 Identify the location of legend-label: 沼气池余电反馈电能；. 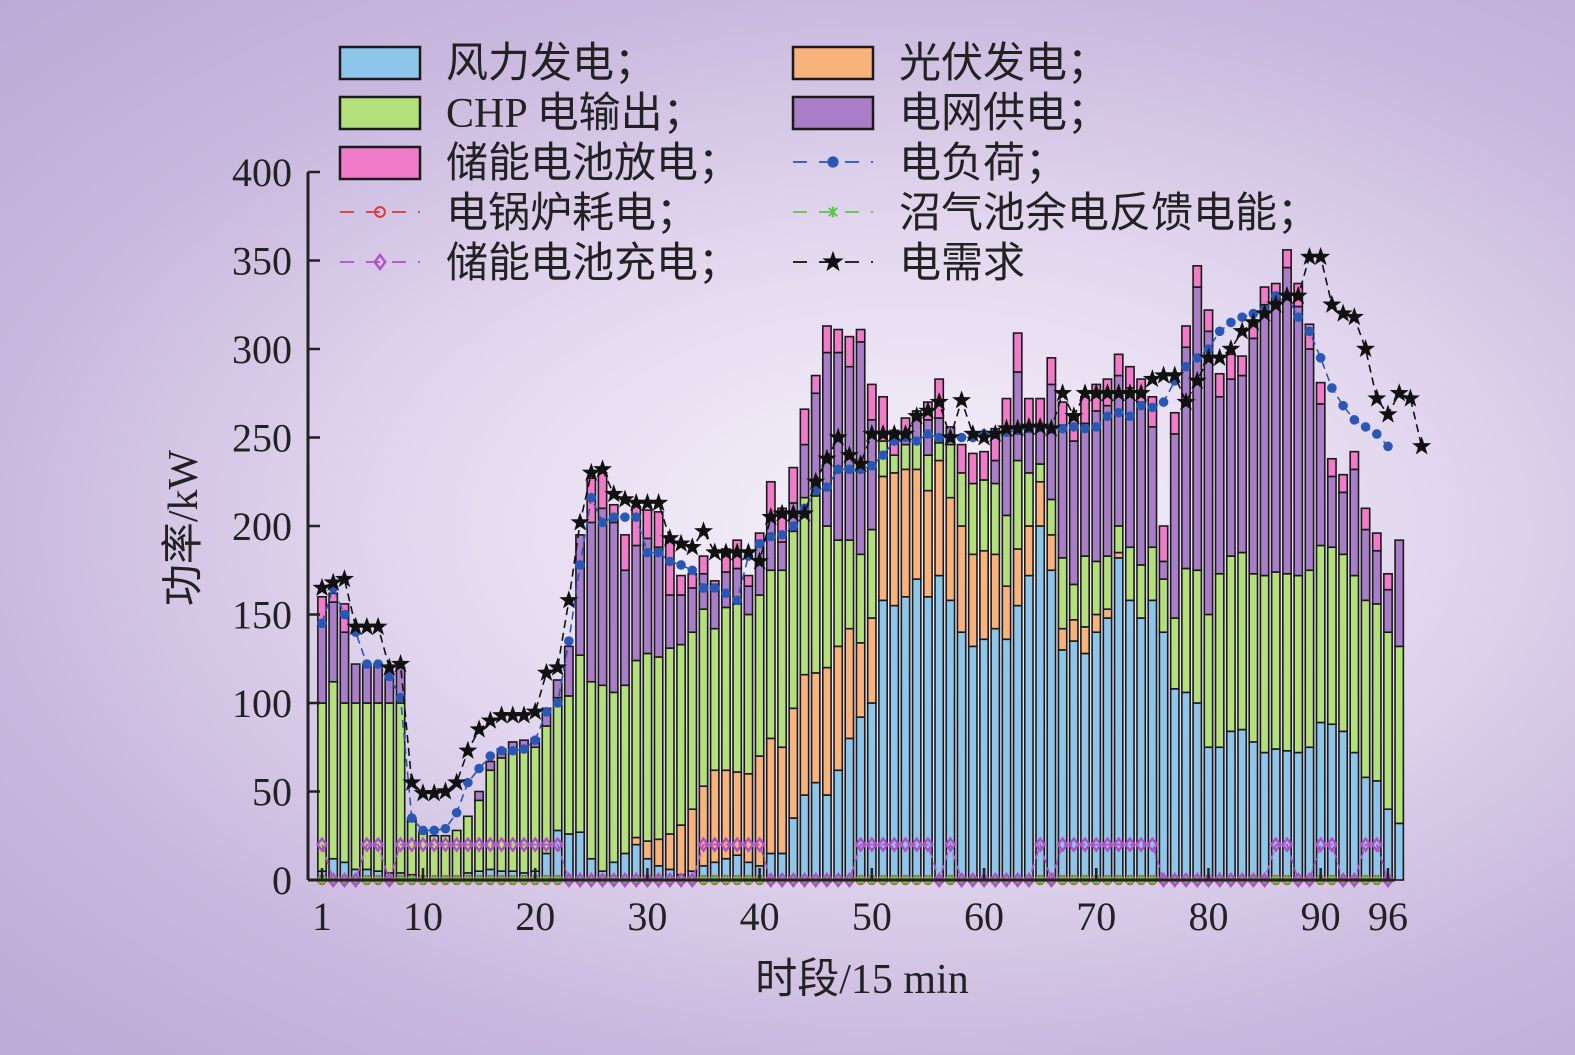
(1109, 213).